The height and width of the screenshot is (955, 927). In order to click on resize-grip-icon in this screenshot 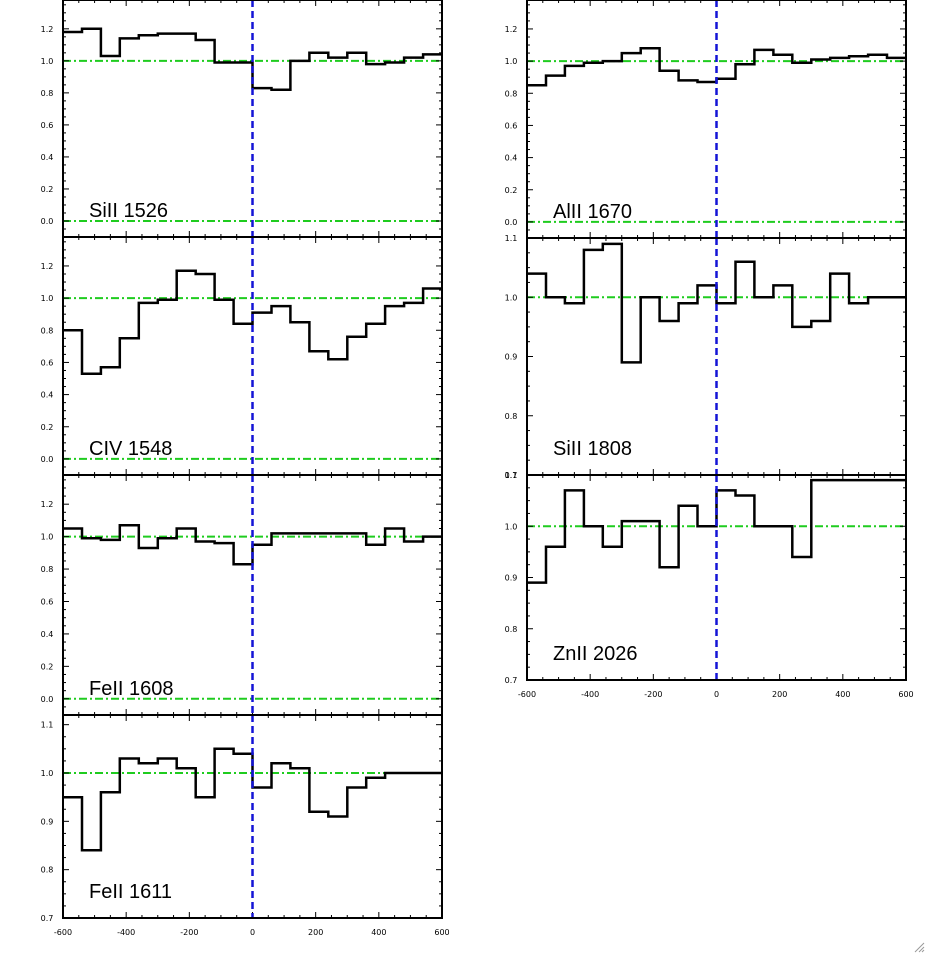, I will do `click(919, 947)`.